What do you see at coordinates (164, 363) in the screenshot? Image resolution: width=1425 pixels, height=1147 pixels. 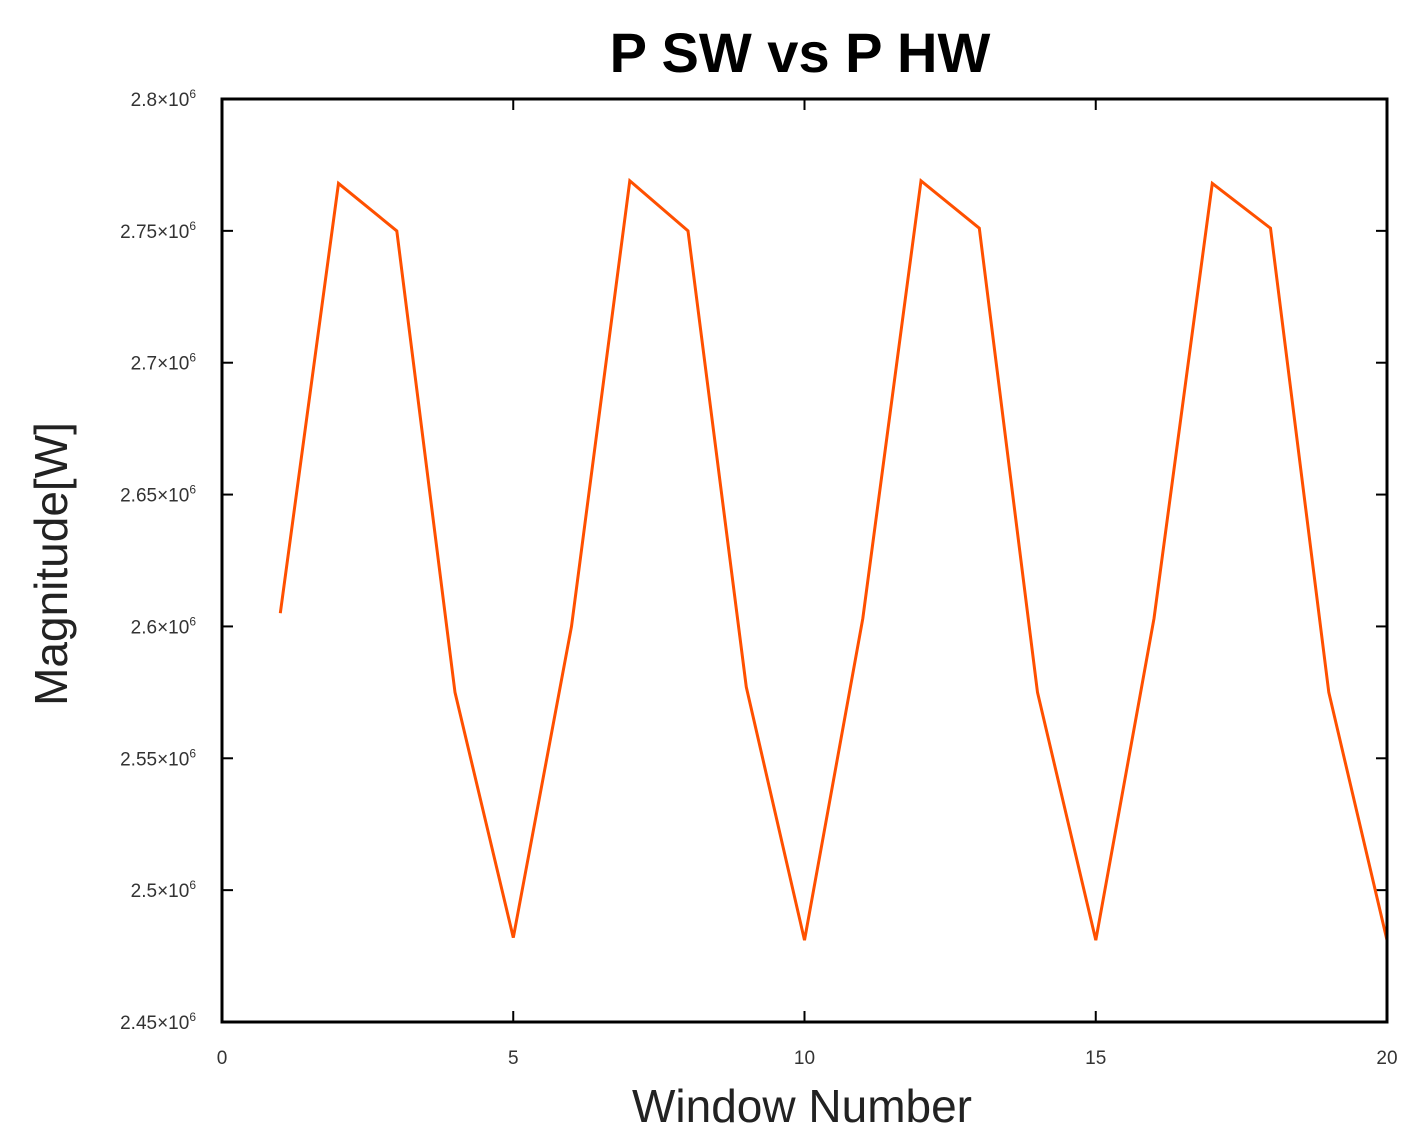 I see `y-tick-label: 2.7×10⁶` at bounding box center [164, 363].